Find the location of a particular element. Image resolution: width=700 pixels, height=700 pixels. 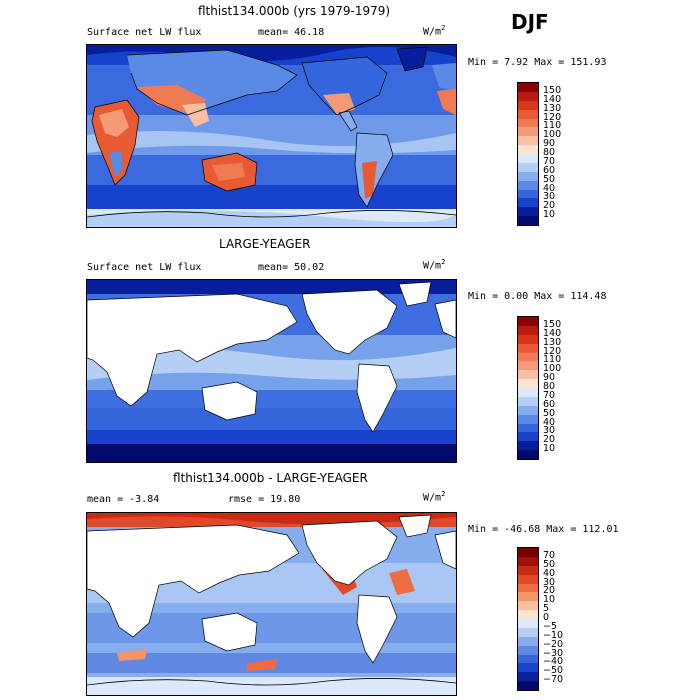

panel2-units: W/m2 is located at coordinates (434, 265).